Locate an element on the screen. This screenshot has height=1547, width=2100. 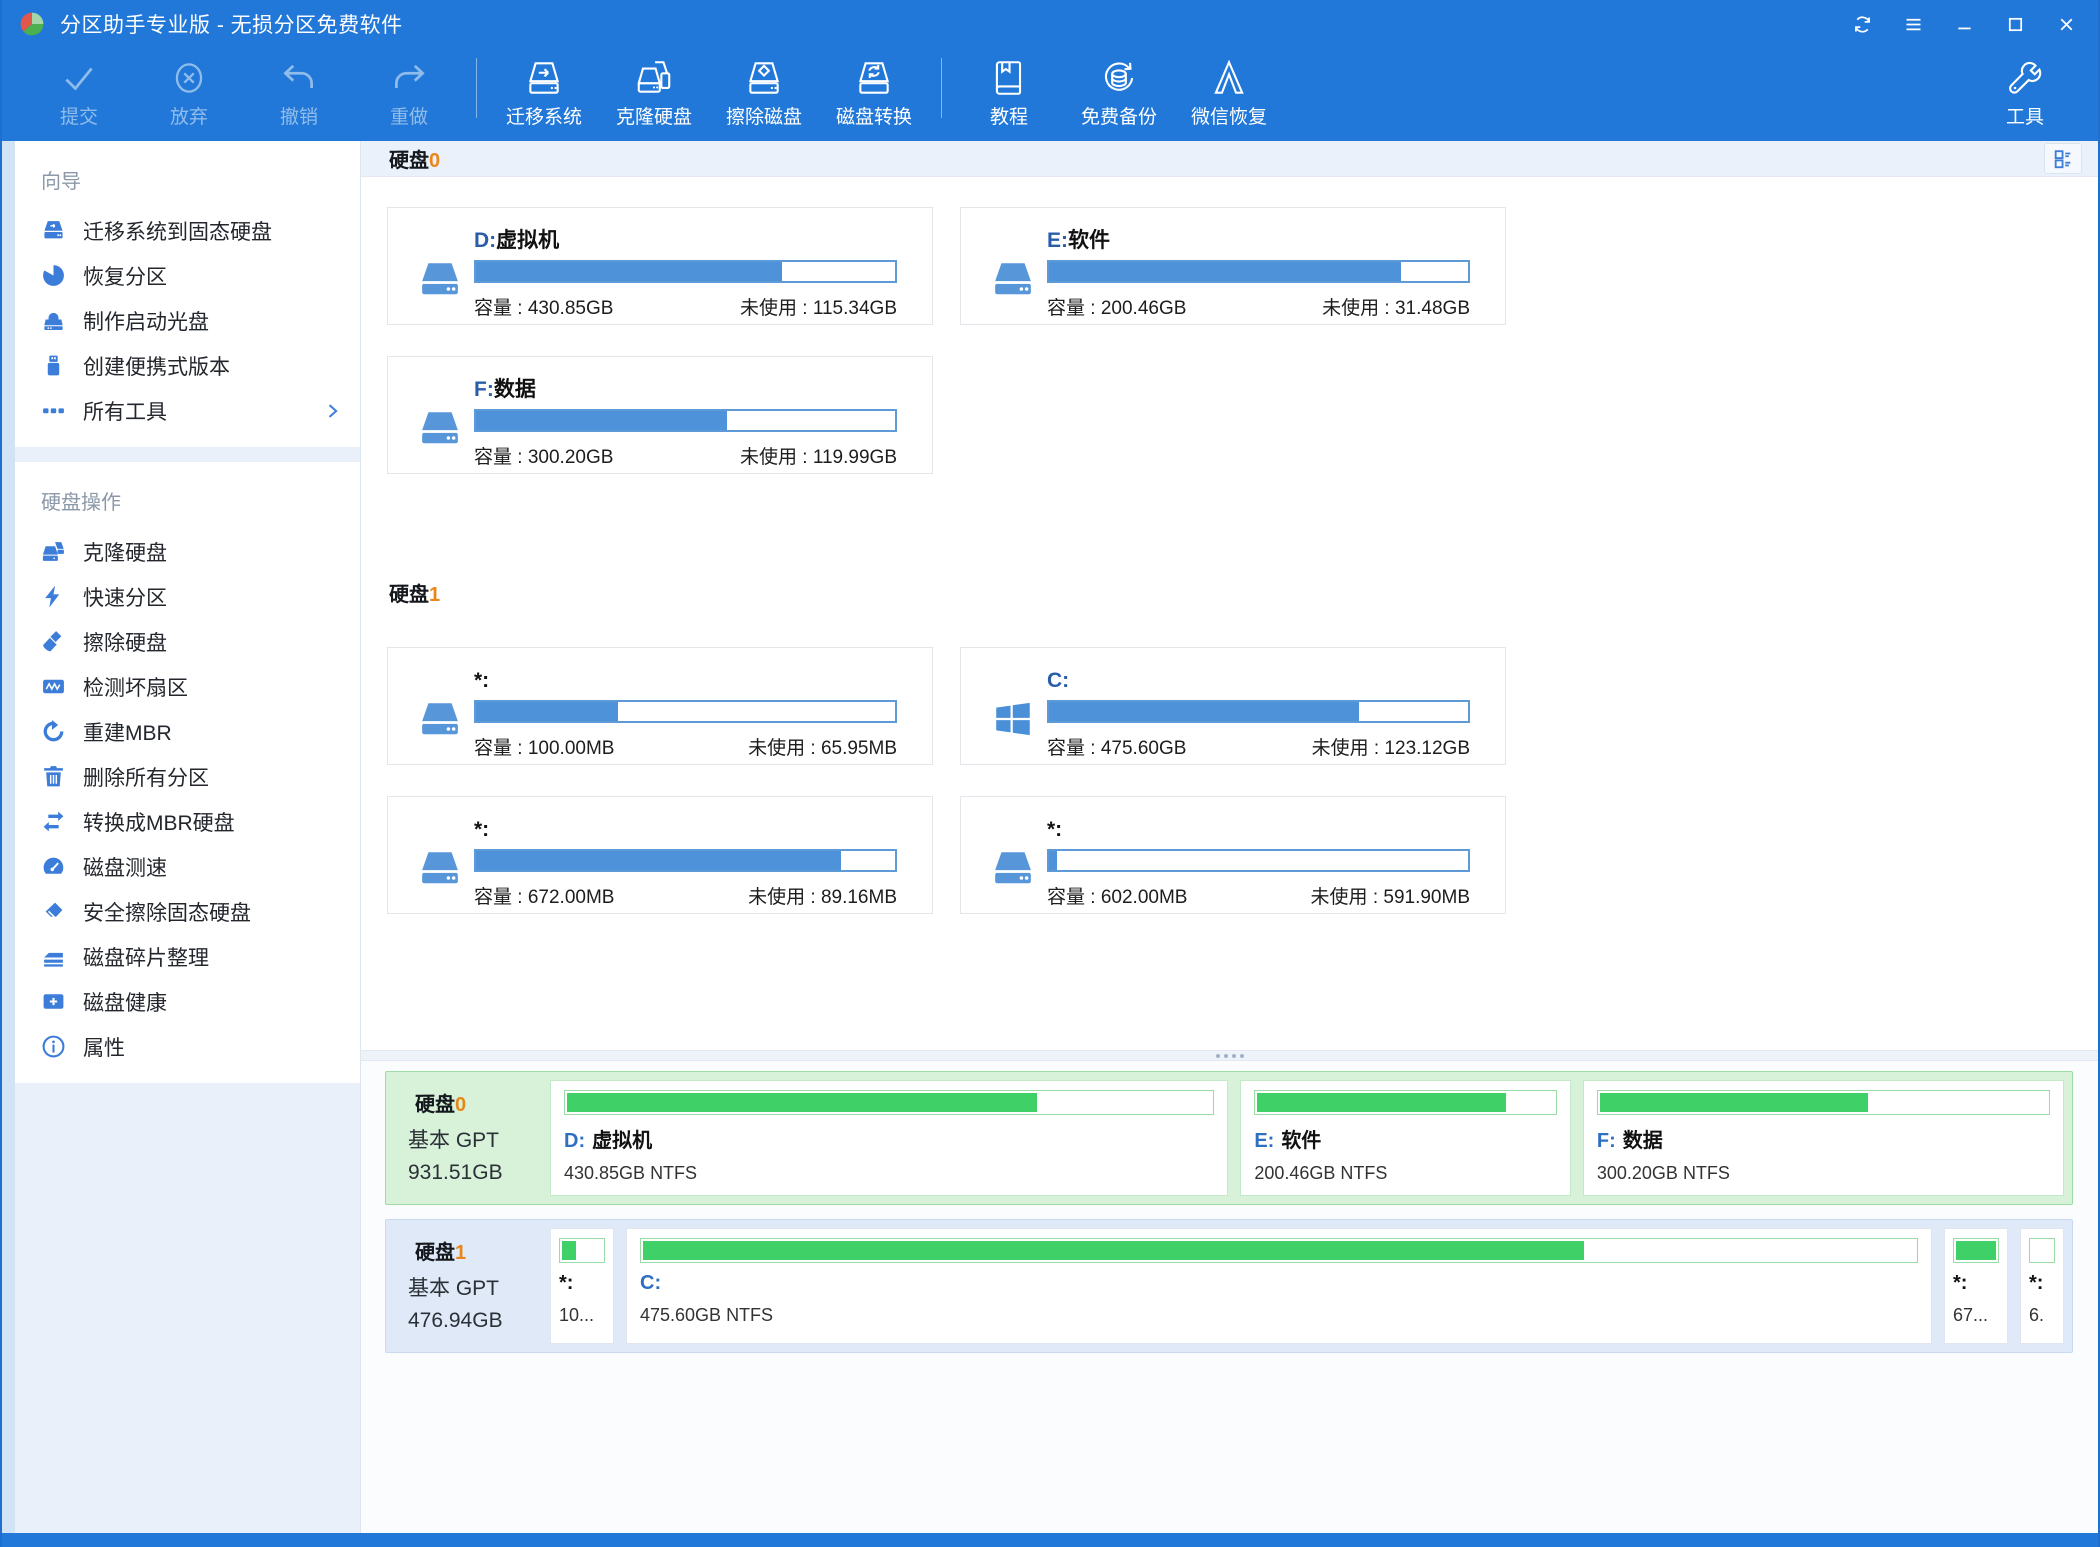
refresh-icon is located at coordinates (1862, 24).